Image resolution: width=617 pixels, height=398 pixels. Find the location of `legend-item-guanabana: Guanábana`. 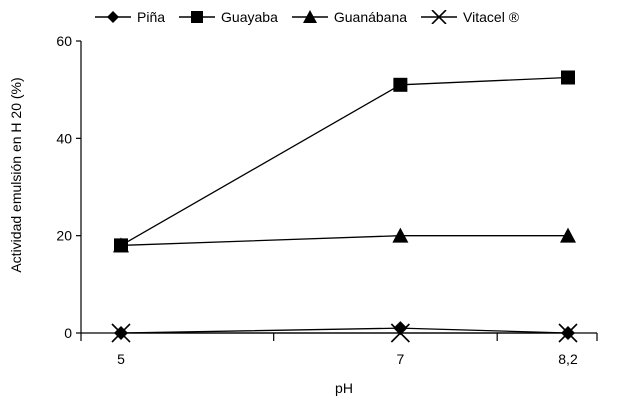

legend-item-guanabana: Guanábana is located at coordinates (349, 17).